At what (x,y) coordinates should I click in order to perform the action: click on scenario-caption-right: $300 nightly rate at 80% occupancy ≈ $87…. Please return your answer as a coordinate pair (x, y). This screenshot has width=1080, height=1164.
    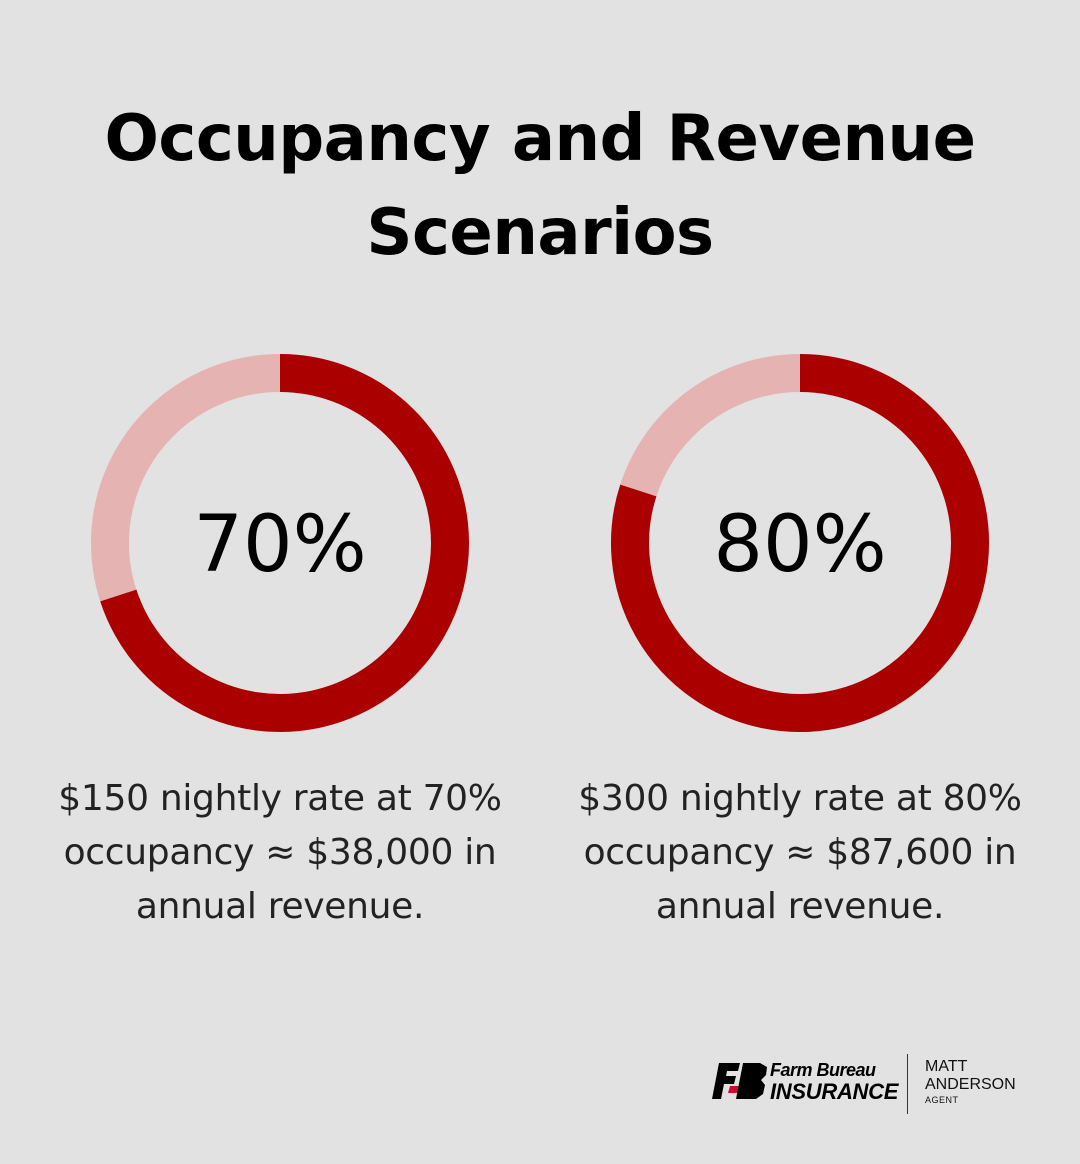
    Looking at the image, I should click on (800, 852).